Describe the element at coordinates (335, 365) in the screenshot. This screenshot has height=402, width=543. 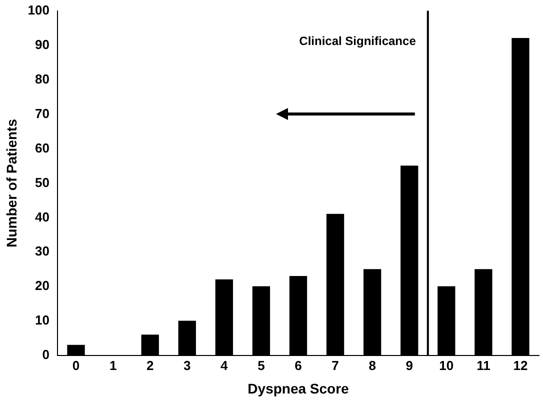
I see `x-tick-label: 7` at that location.